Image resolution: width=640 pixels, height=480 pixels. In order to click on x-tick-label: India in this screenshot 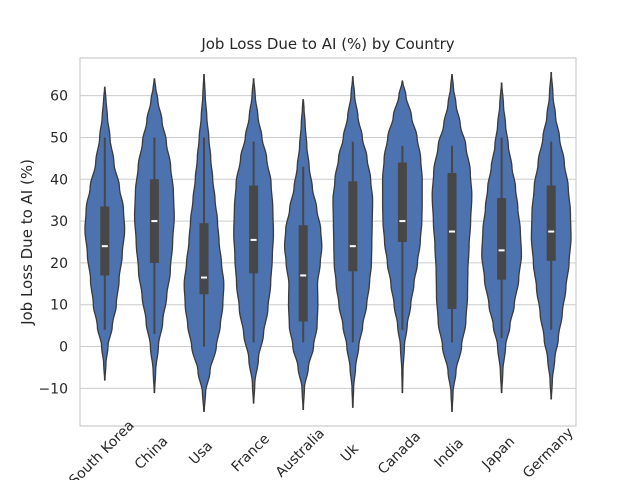, I will do `click(449, 453)`.